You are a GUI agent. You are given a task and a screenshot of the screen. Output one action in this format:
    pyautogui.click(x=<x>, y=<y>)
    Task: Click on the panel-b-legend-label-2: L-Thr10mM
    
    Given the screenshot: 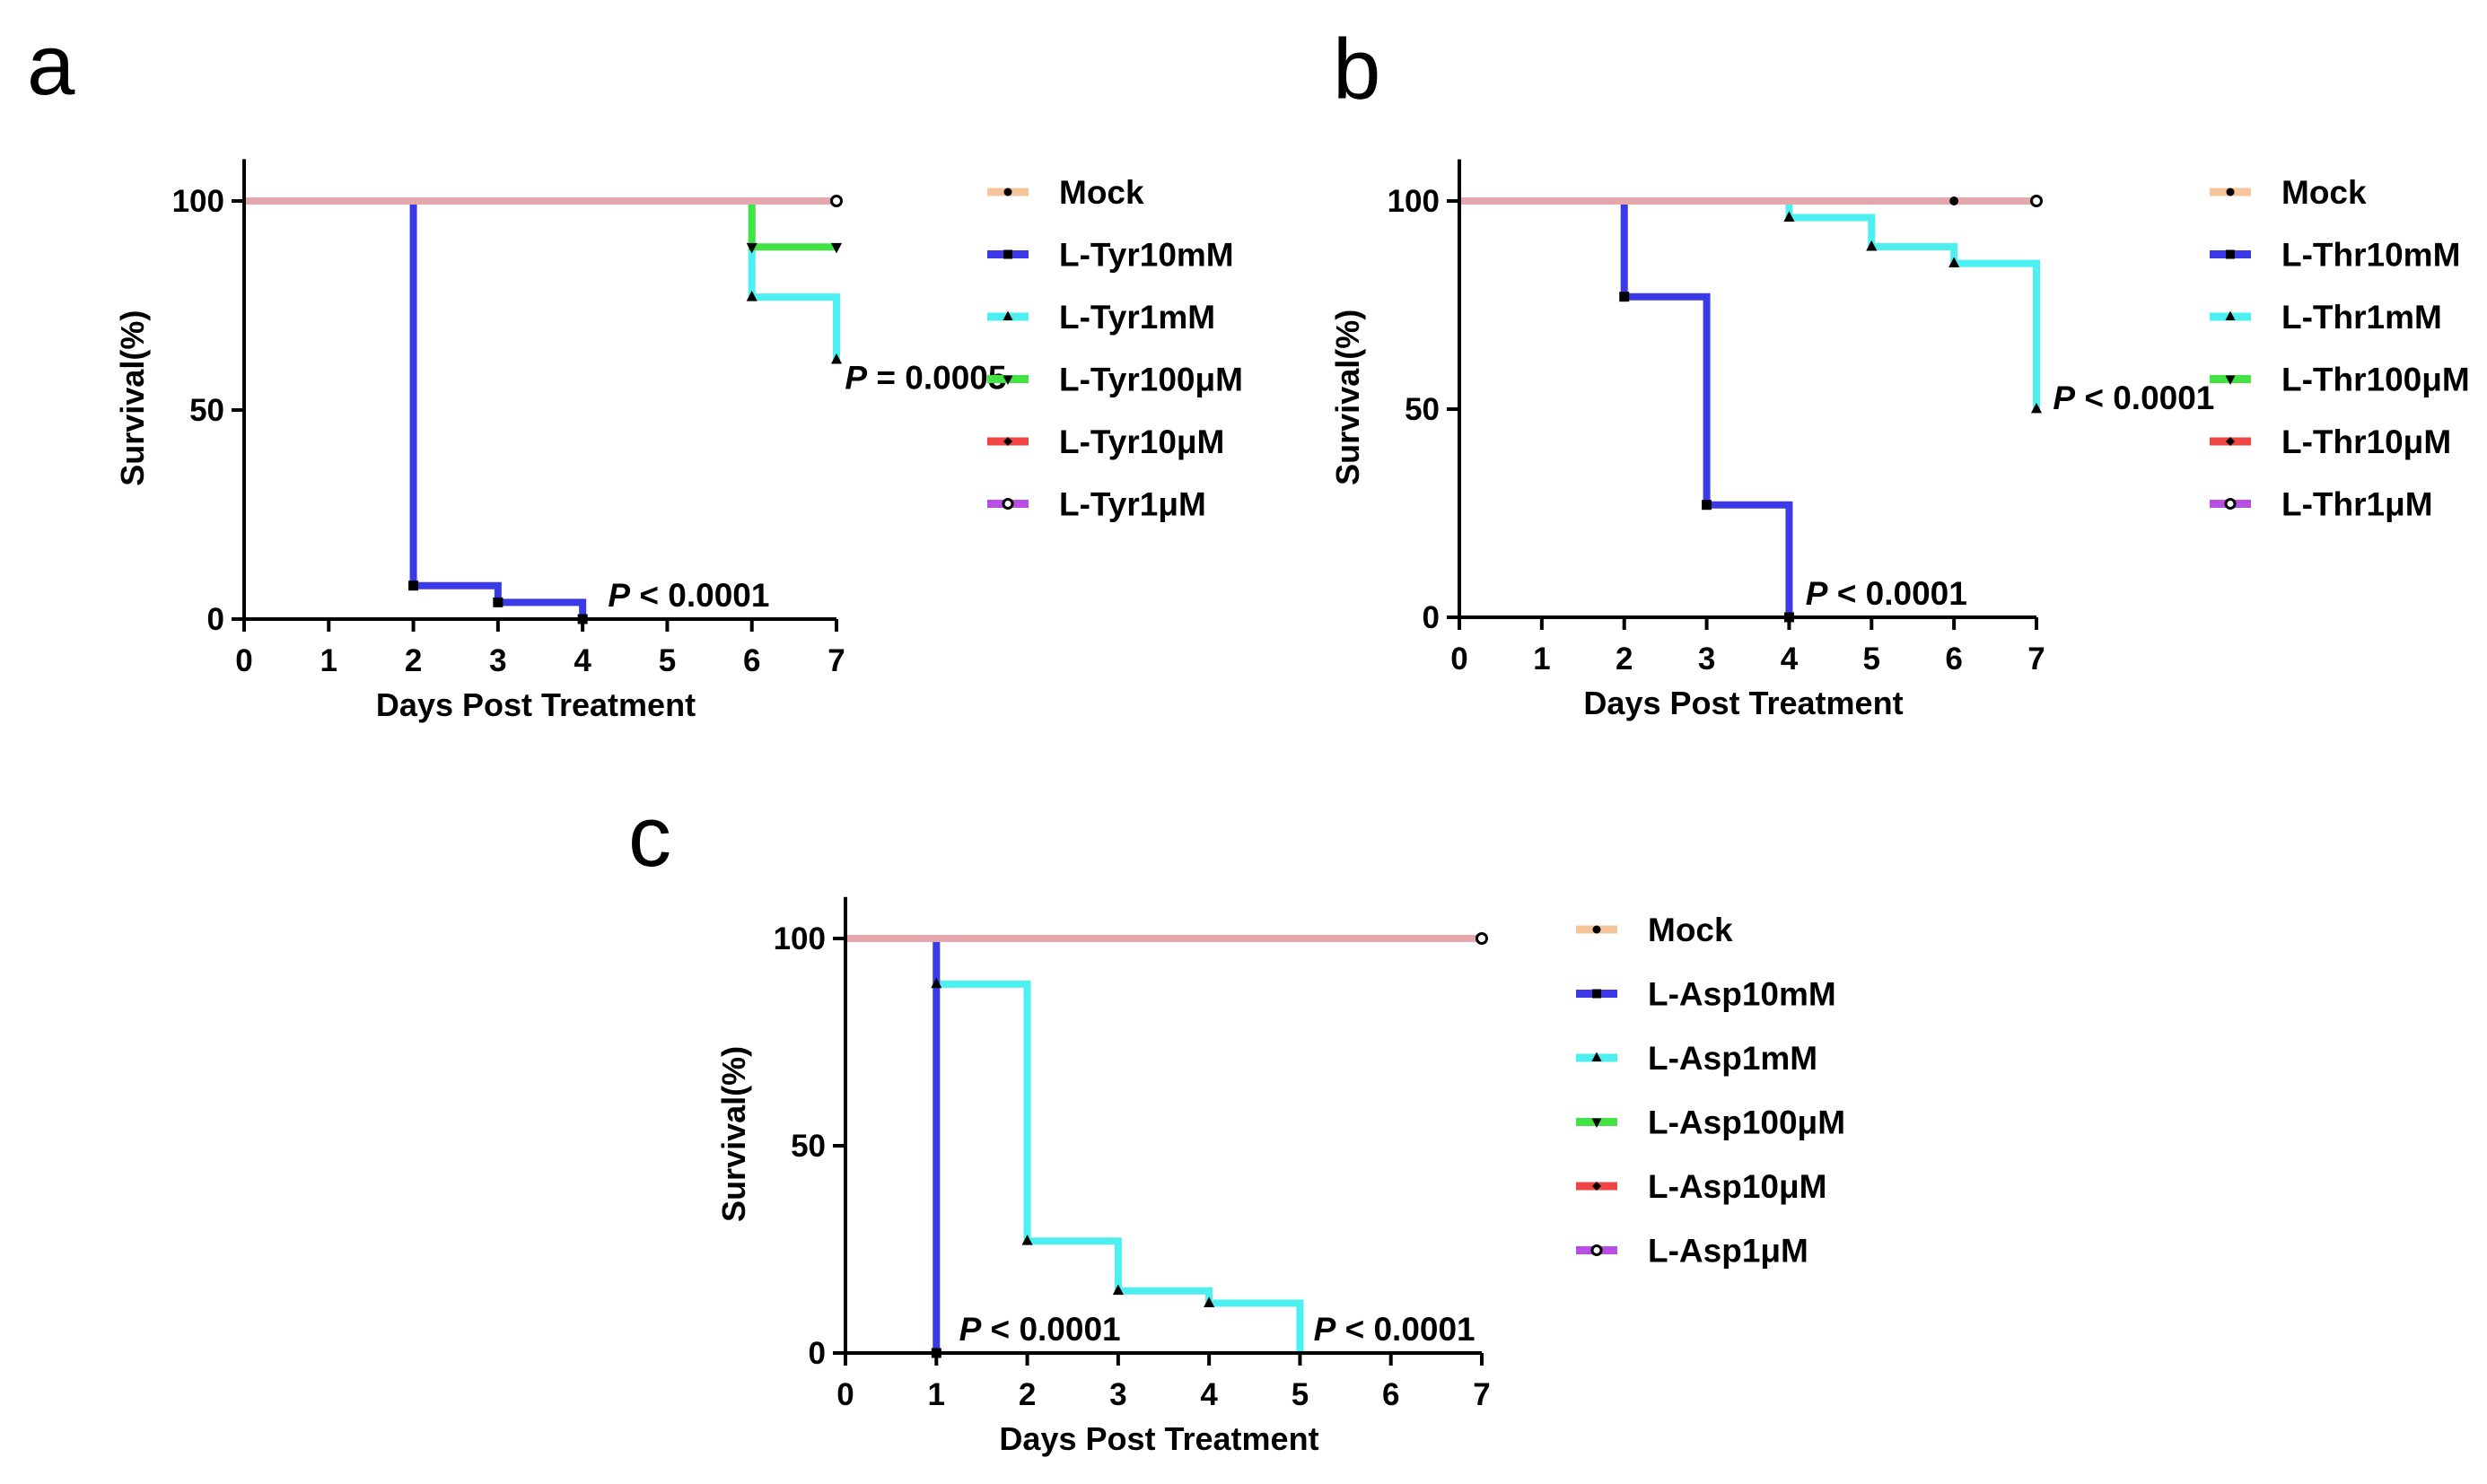 What is the action you would take?
    pyautogui.click(x=2370, y=255)
    